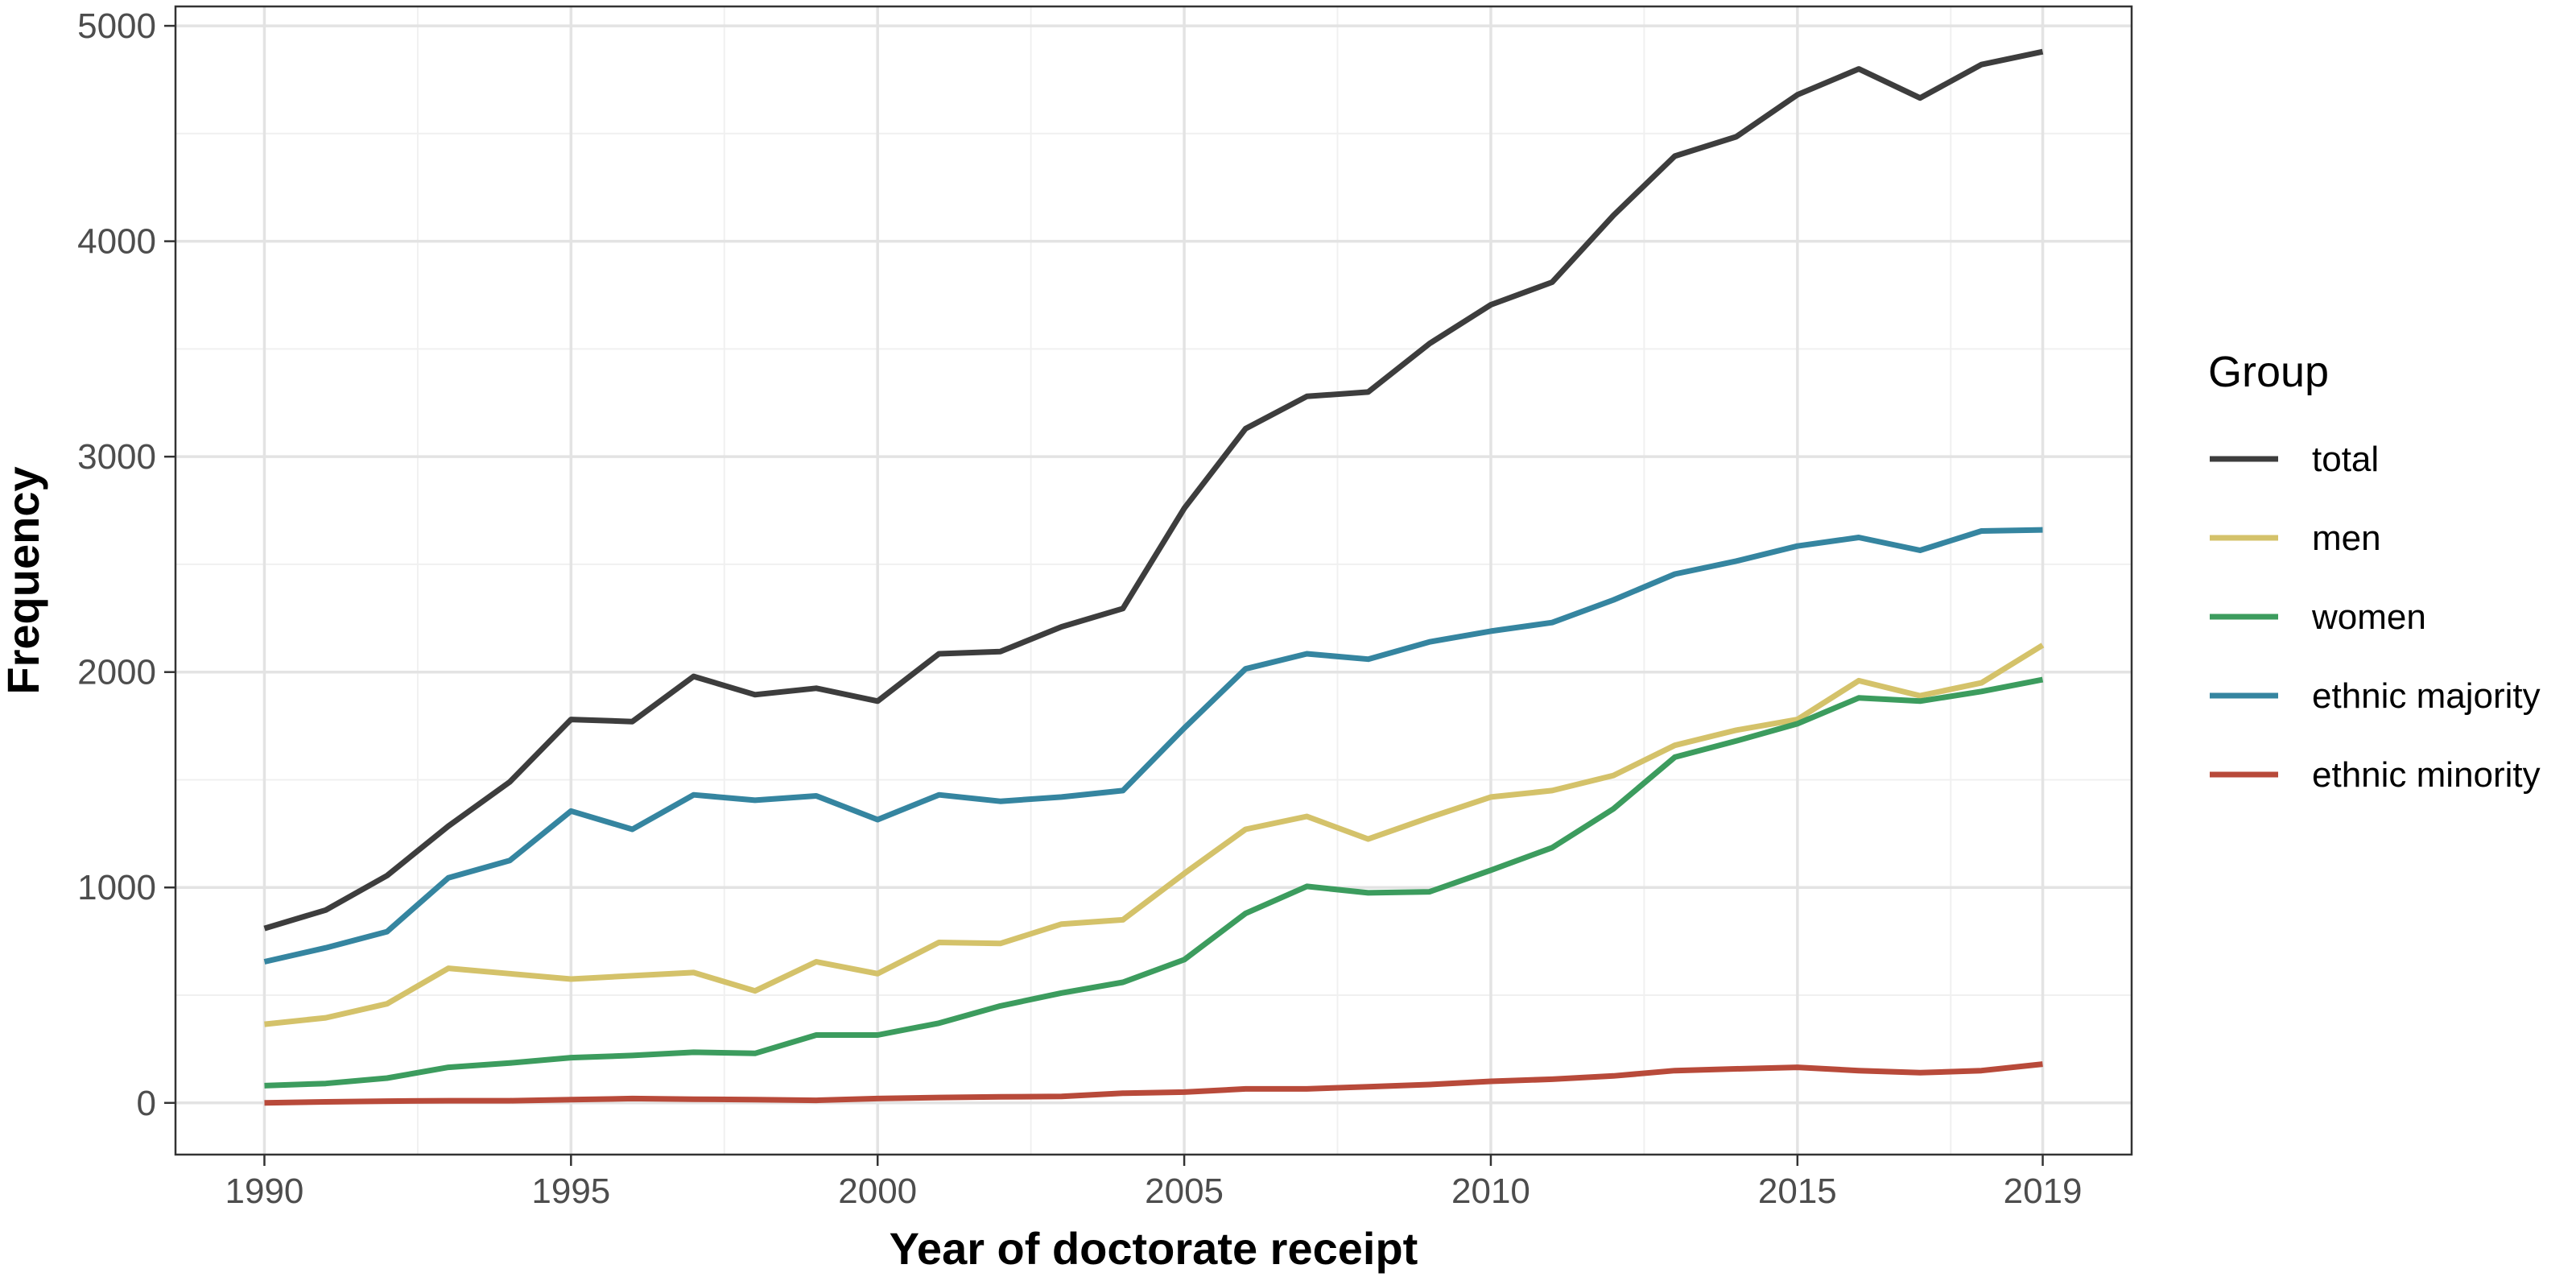 This screenshot has height=1281, width=2576. Describe the element at coordinates (570, 1191) in the screenshot. I see `x-tick-label: 1995` at that location.